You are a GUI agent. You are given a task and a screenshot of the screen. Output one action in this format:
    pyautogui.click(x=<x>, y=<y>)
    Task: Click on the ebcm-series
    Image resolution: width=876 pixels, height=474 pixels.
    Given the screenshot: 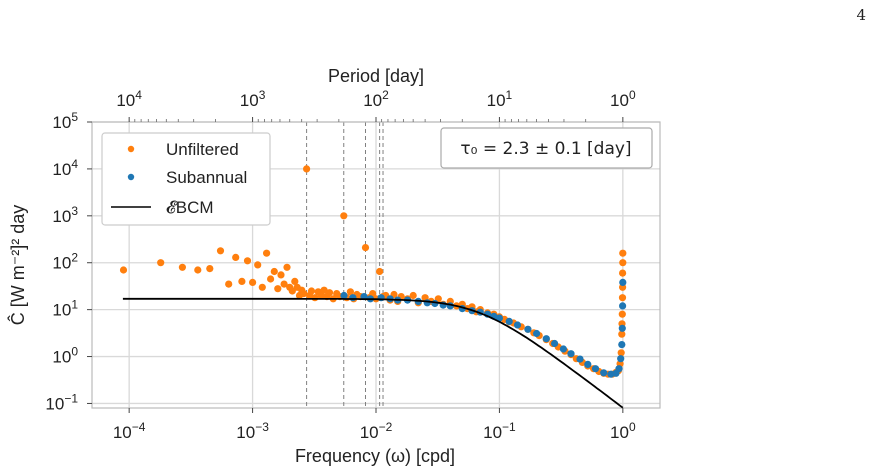 What is the action you would take?
    pyautogui.click(x=373, y=353)
    